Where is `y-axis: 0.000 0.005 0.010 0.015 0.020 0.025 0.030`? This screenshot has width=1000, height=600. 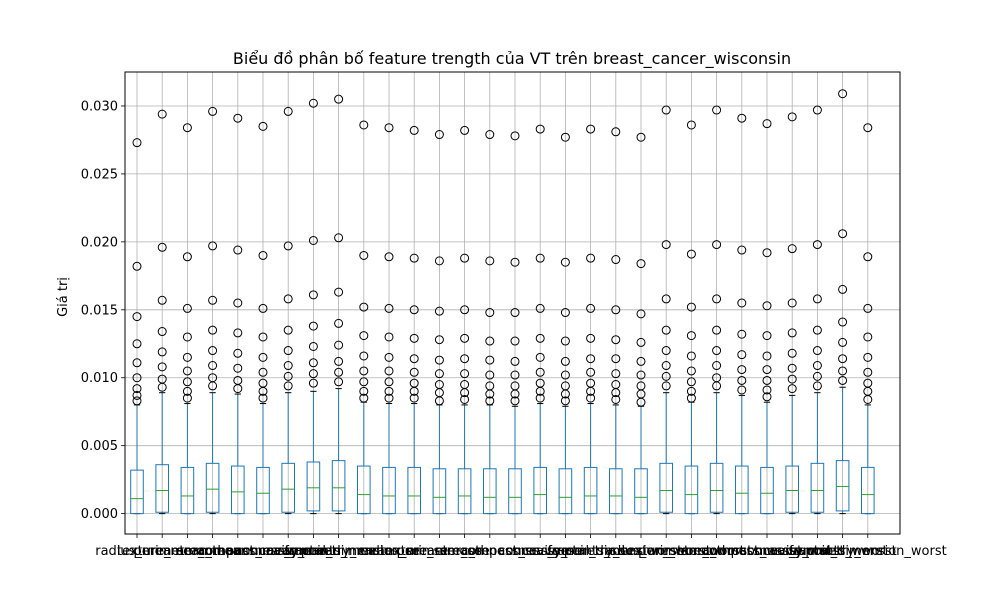
y-axis: 0.000 0.005 0.010 0.015 0.020 0.025 0.030 is located at coordinates (103, 310).